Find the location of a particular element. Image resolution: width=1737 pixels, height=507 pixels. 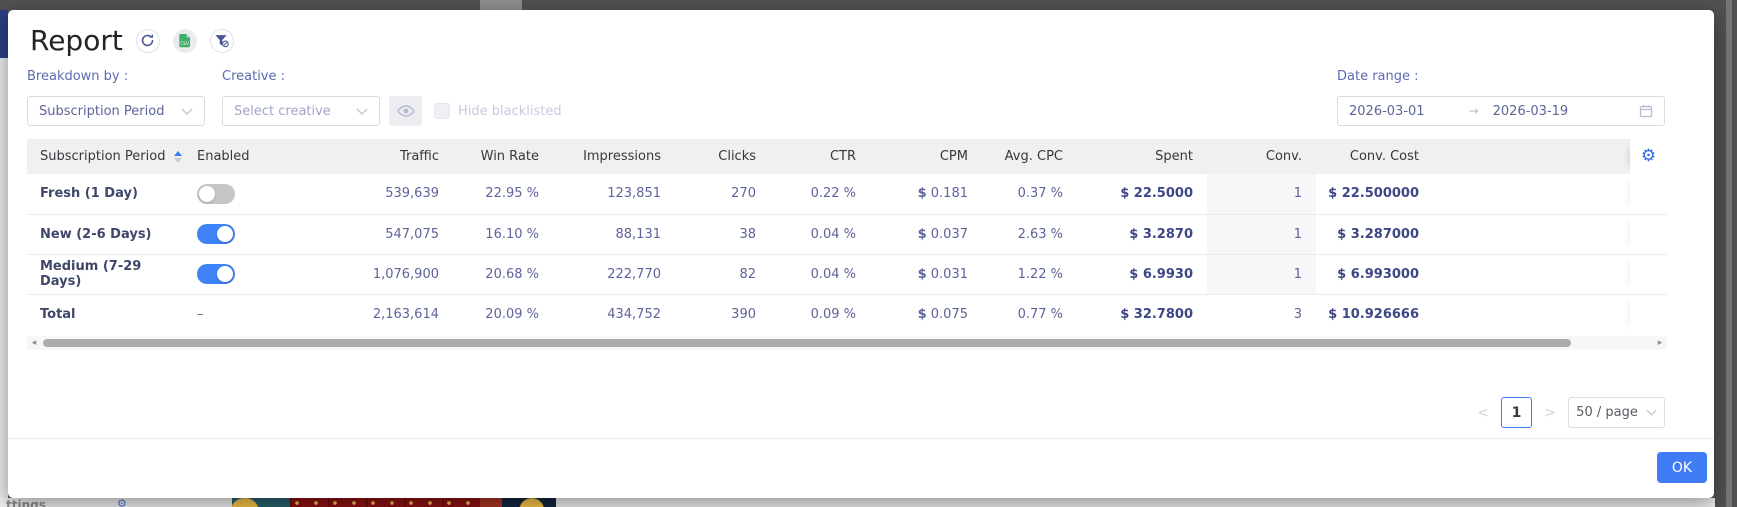

page-right-edge is located at coordinates (1726, 253).